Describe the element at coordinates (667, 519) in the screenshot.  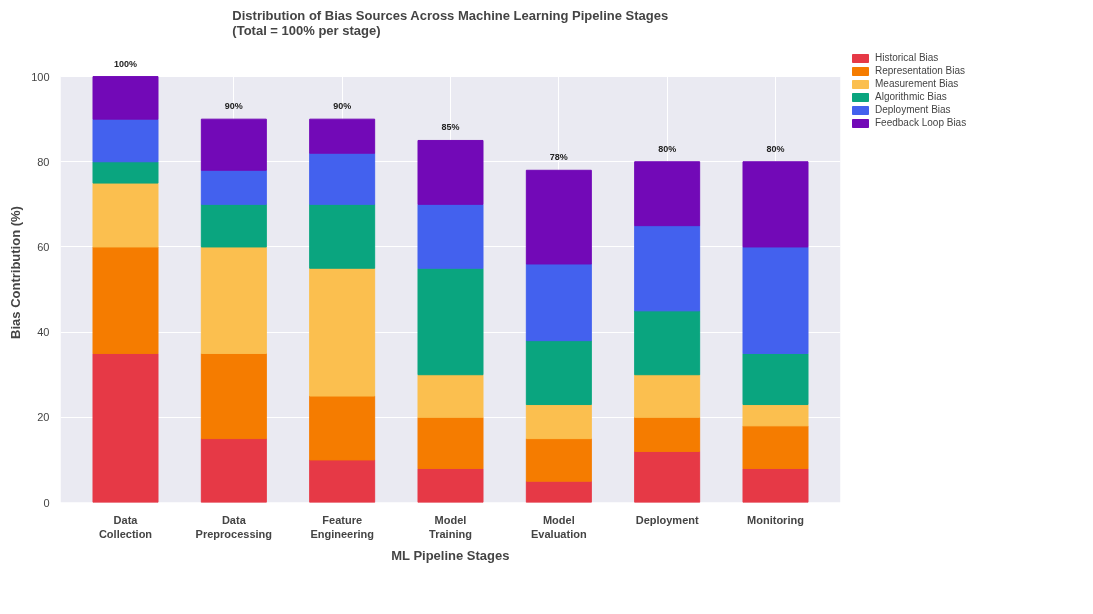
I see `x-tick-label: Deployment` at that location.